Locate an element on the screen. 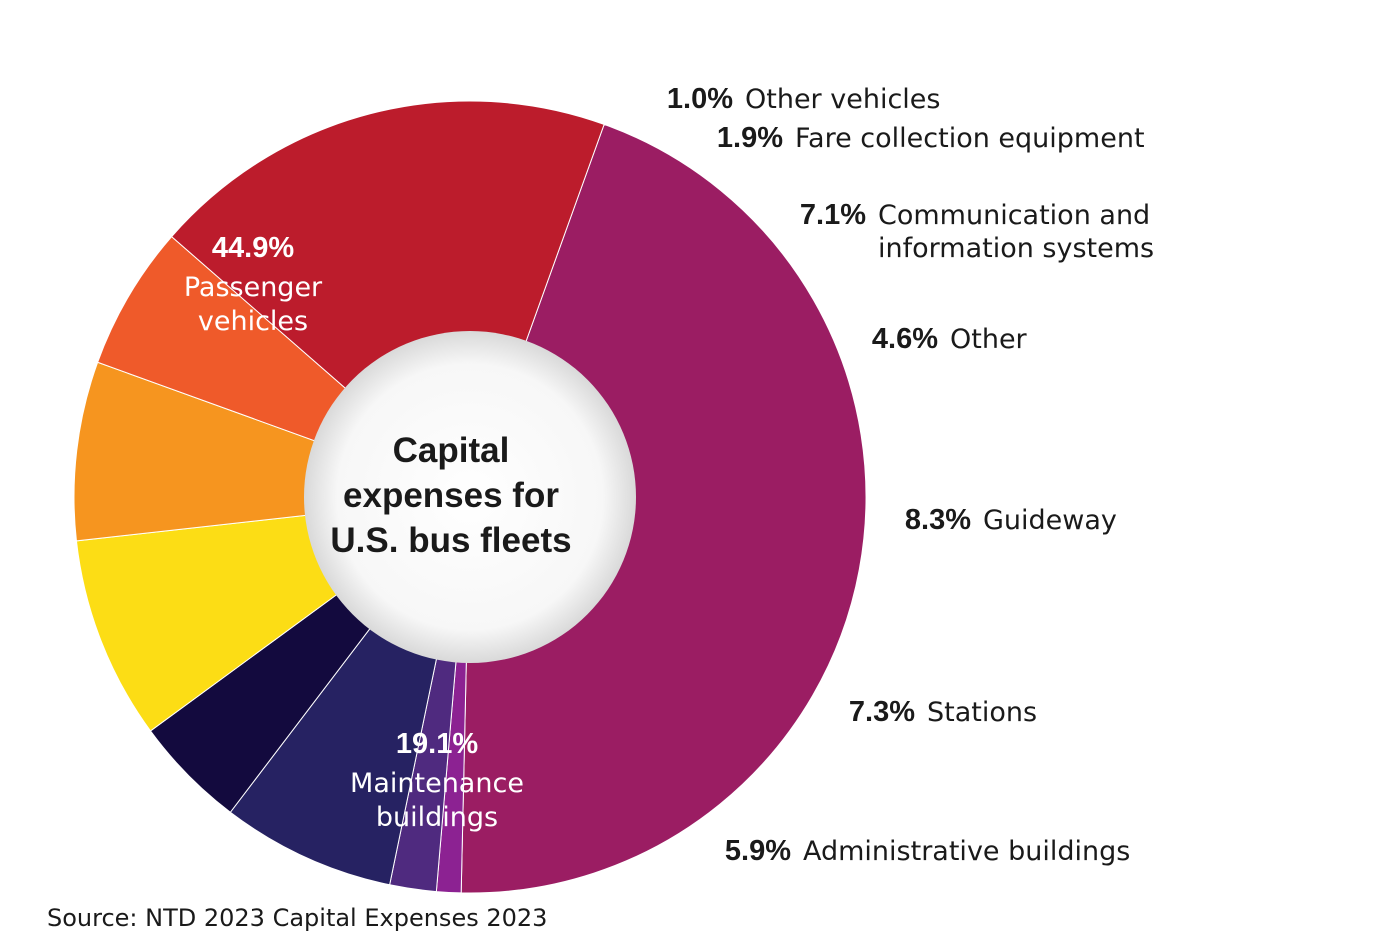  data-label-text-passenger-vehicles: vehicles is located at coordinates (253, 321).